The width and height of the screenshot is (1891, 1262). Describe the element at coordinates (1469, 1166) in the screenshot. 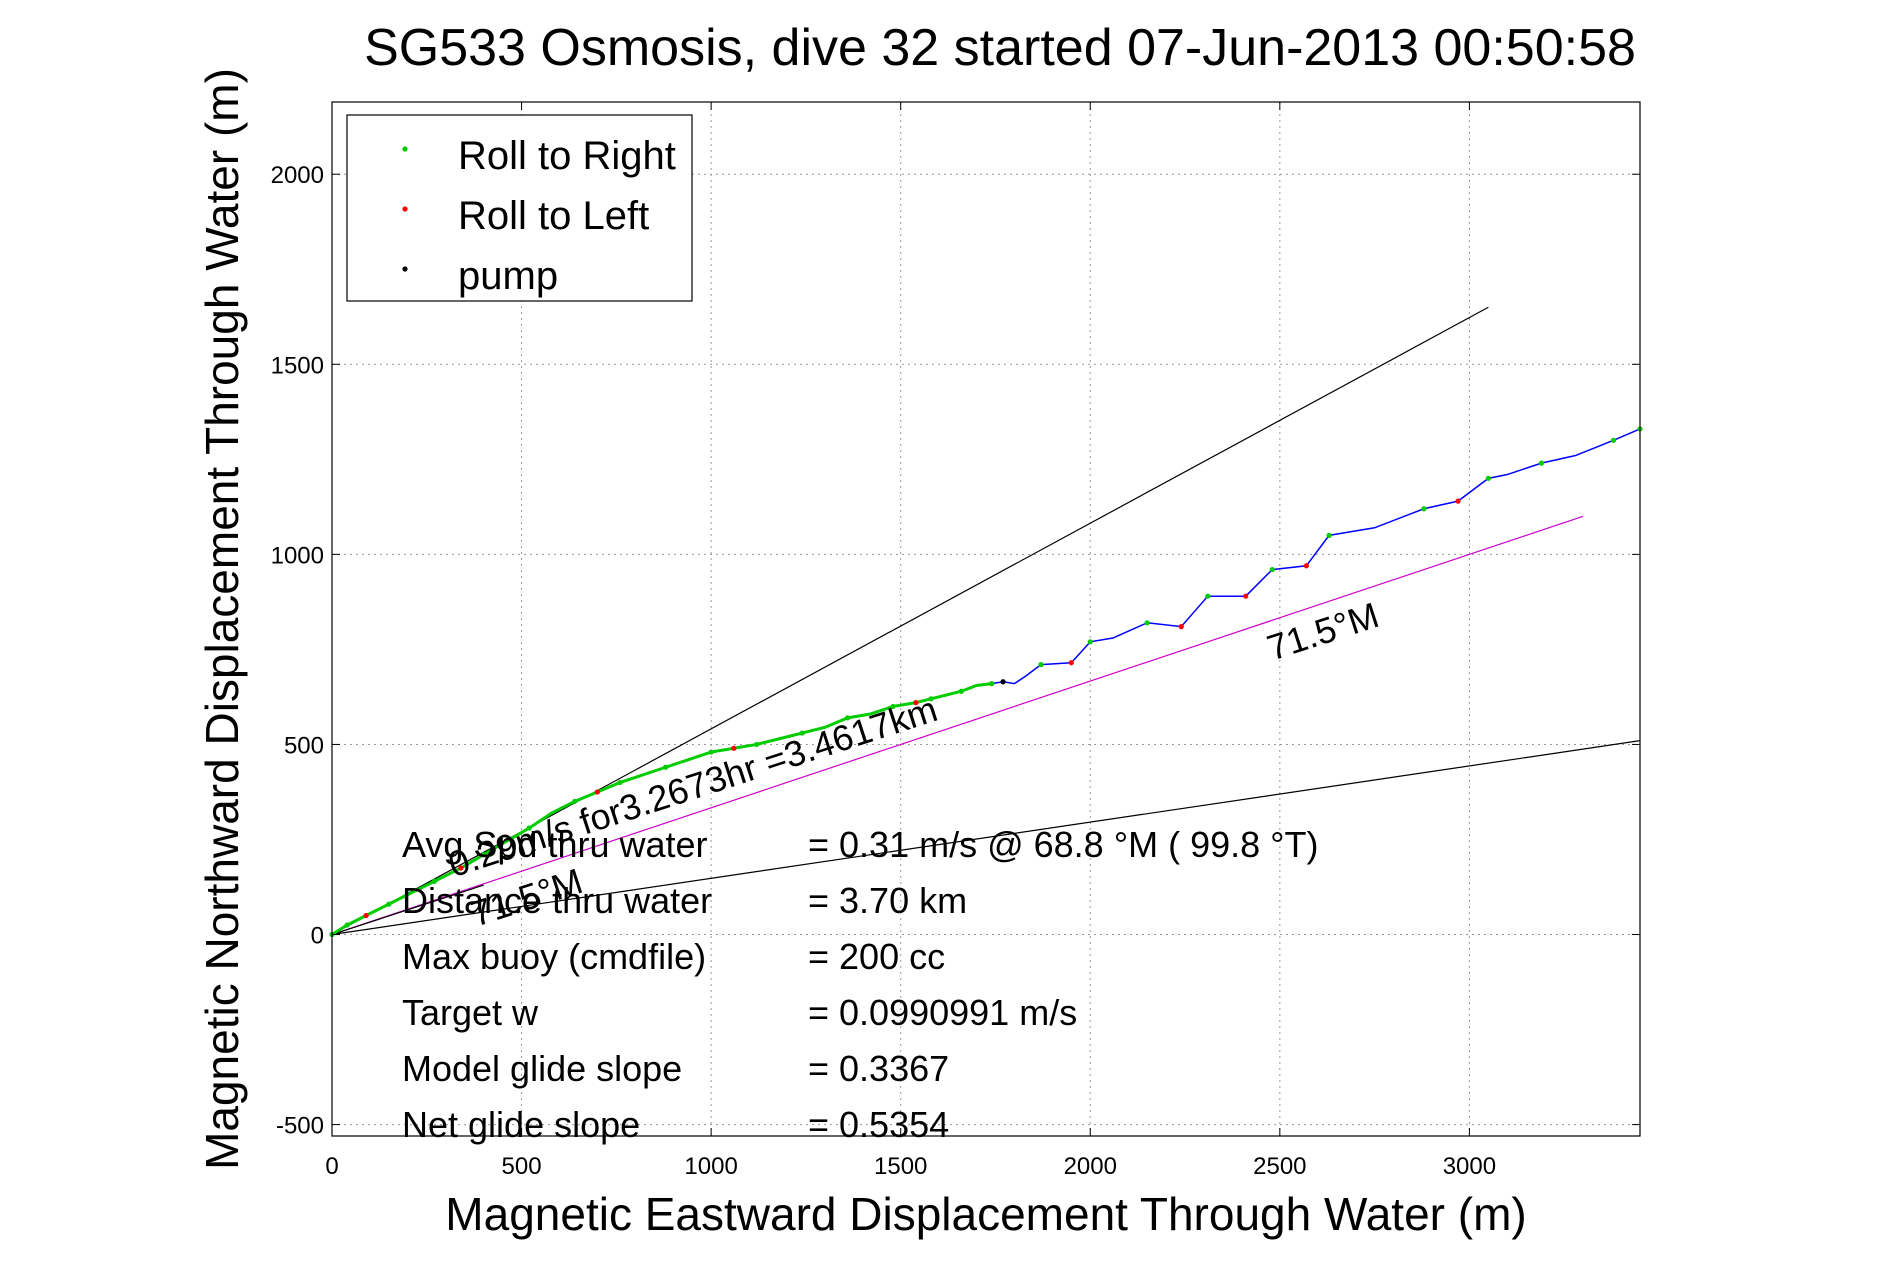

I see `x-tick-label: 3000` at that location.